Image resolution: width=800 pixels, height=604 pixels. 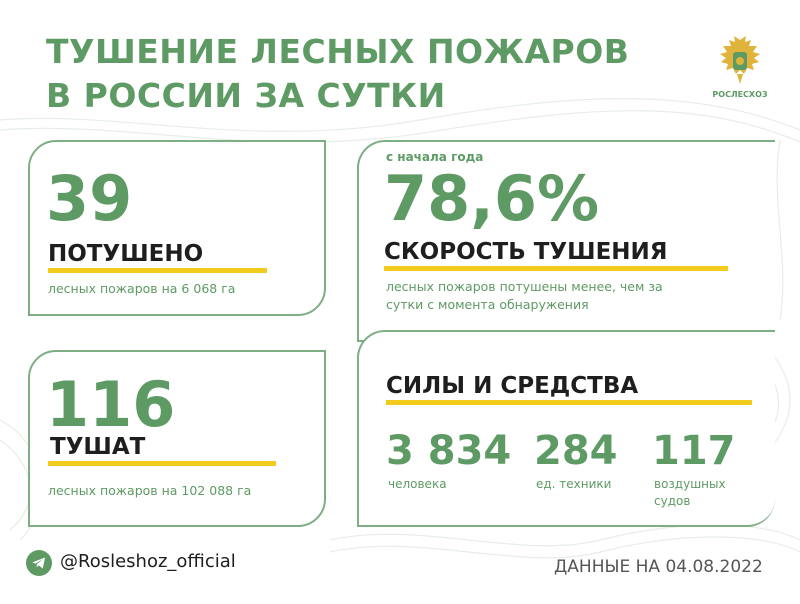 I want to click on forces-underline, so click(x=569, y=402).